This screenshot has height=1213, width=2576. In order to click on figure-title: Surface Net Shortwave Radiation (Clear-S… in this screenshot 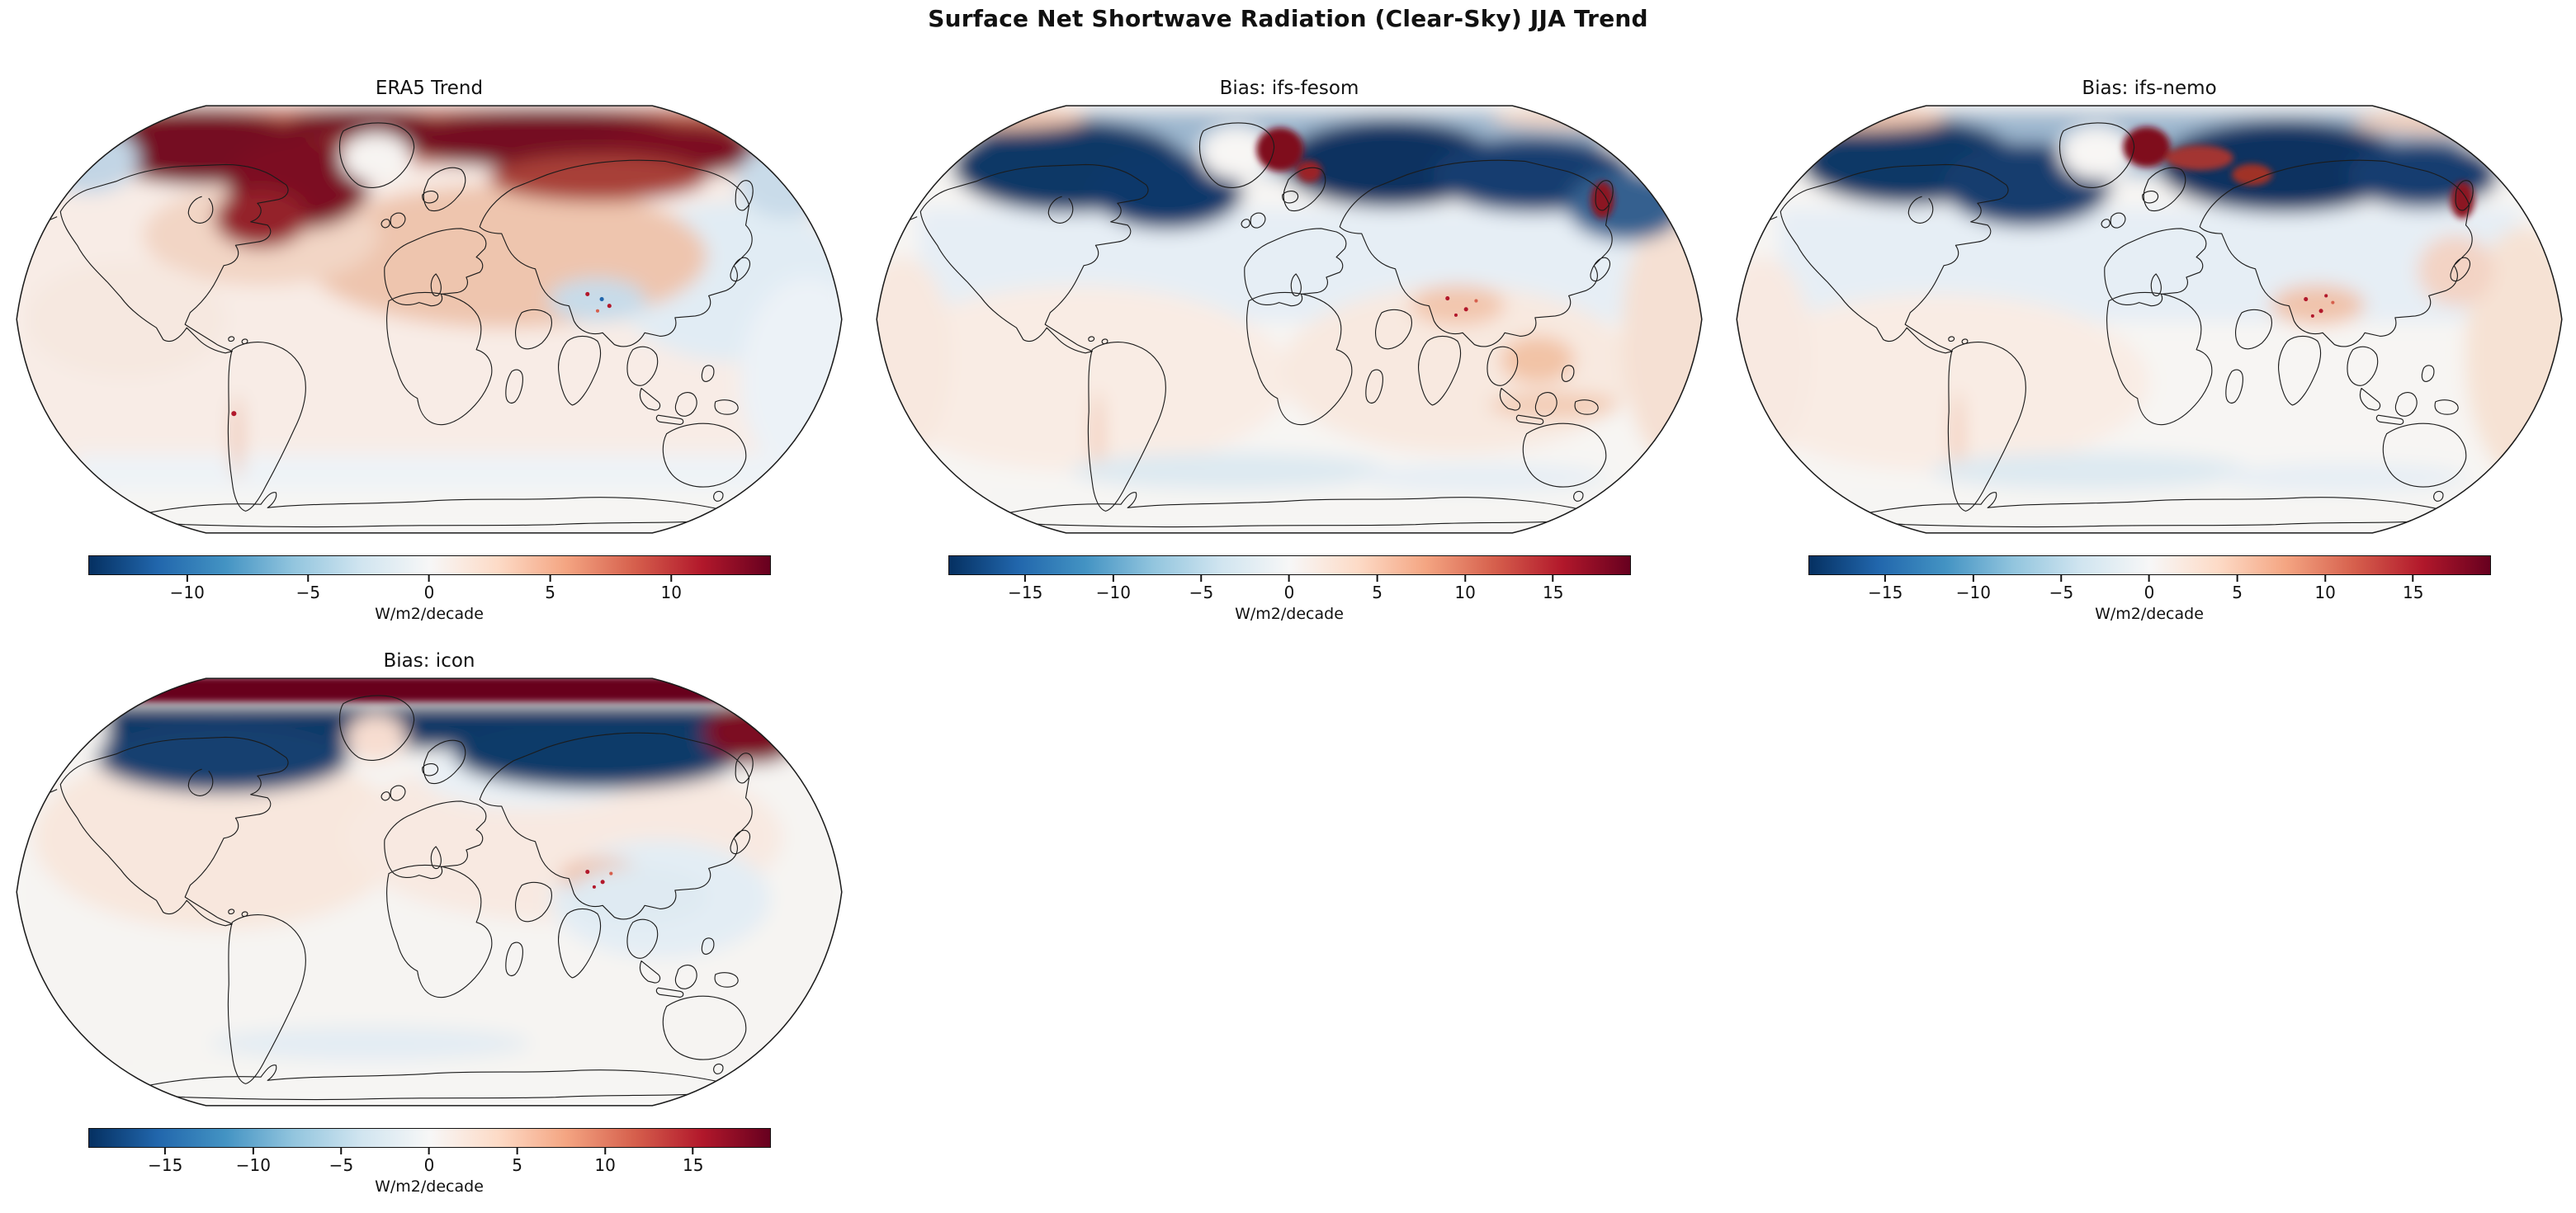, I will do `click(1288, 18)`.